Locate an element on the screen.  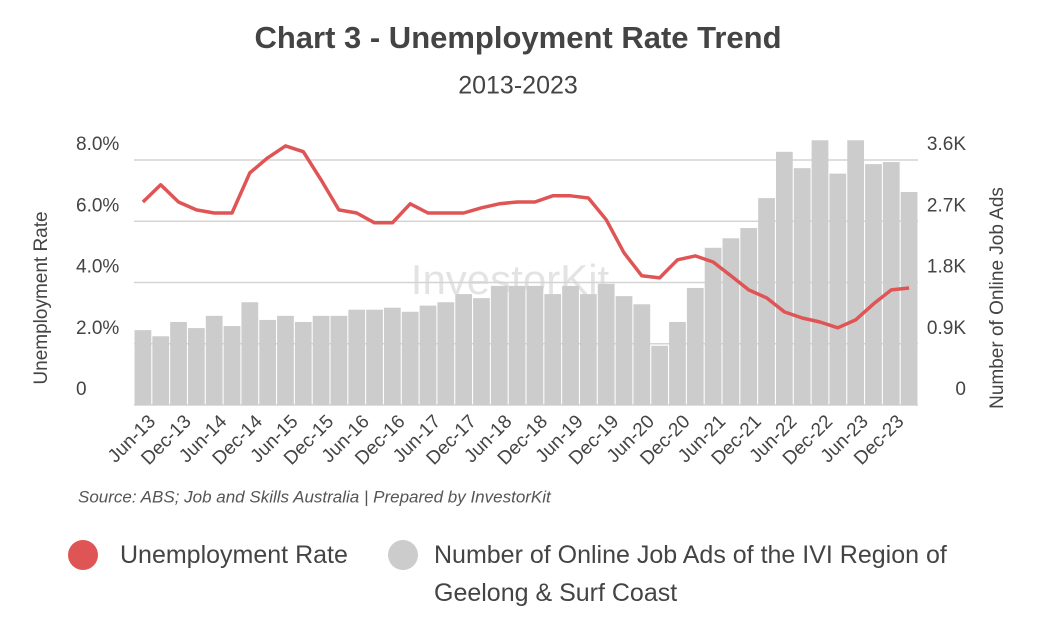
chart-subtitle: 2013-2023 is located at coordinates (518, 86).